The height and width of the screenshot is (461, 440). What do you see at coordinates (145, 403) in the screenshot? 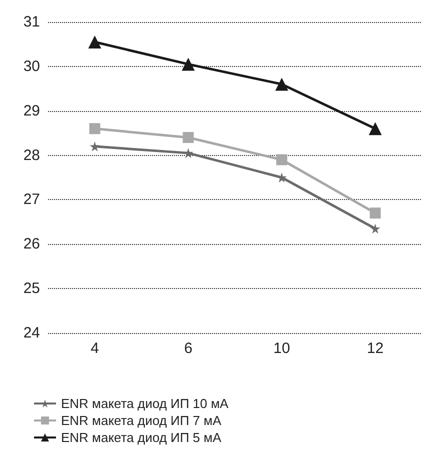
I see `legend-label: ENR макета диод ИП 10 мА` at bounding box center [145, 403].